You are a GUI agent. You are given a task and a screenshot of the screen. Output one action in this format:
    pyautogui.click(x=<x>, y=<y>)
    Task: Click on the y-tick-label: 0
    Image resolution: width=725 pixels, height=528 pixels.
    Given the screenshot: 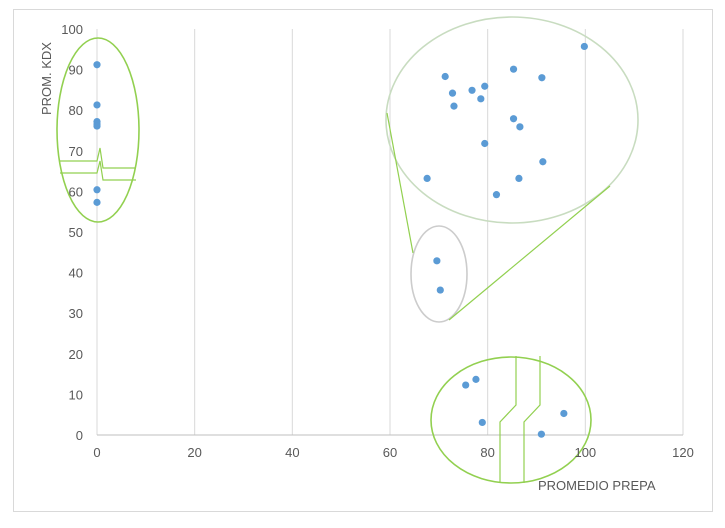 What is the action you would take?
    pyautogui.click(x=79, y=435)
    